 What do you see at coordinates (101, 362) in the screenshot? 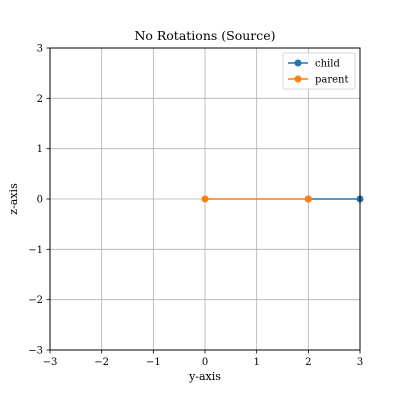
I see `x-tick-label: −2` at bounding box center [101, 362].